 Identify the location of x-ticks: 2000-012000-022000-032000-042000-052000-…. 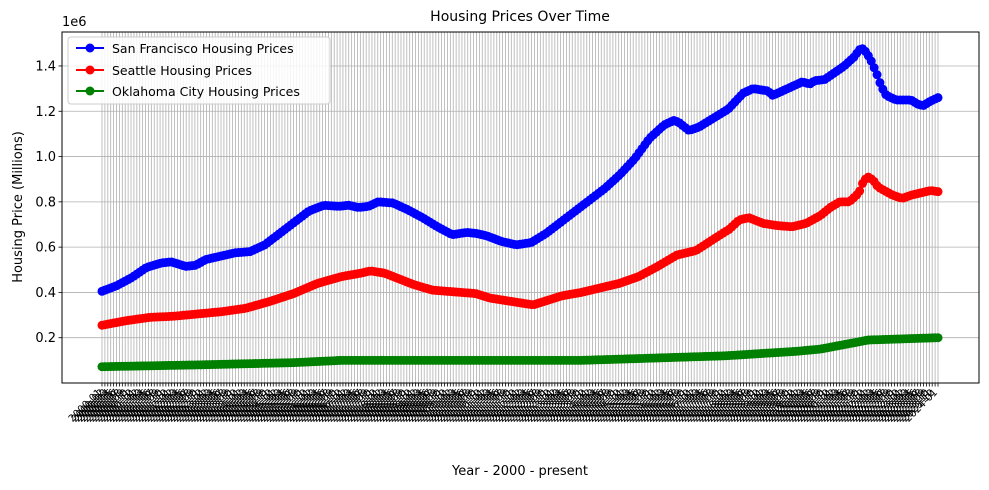
(503, 404).